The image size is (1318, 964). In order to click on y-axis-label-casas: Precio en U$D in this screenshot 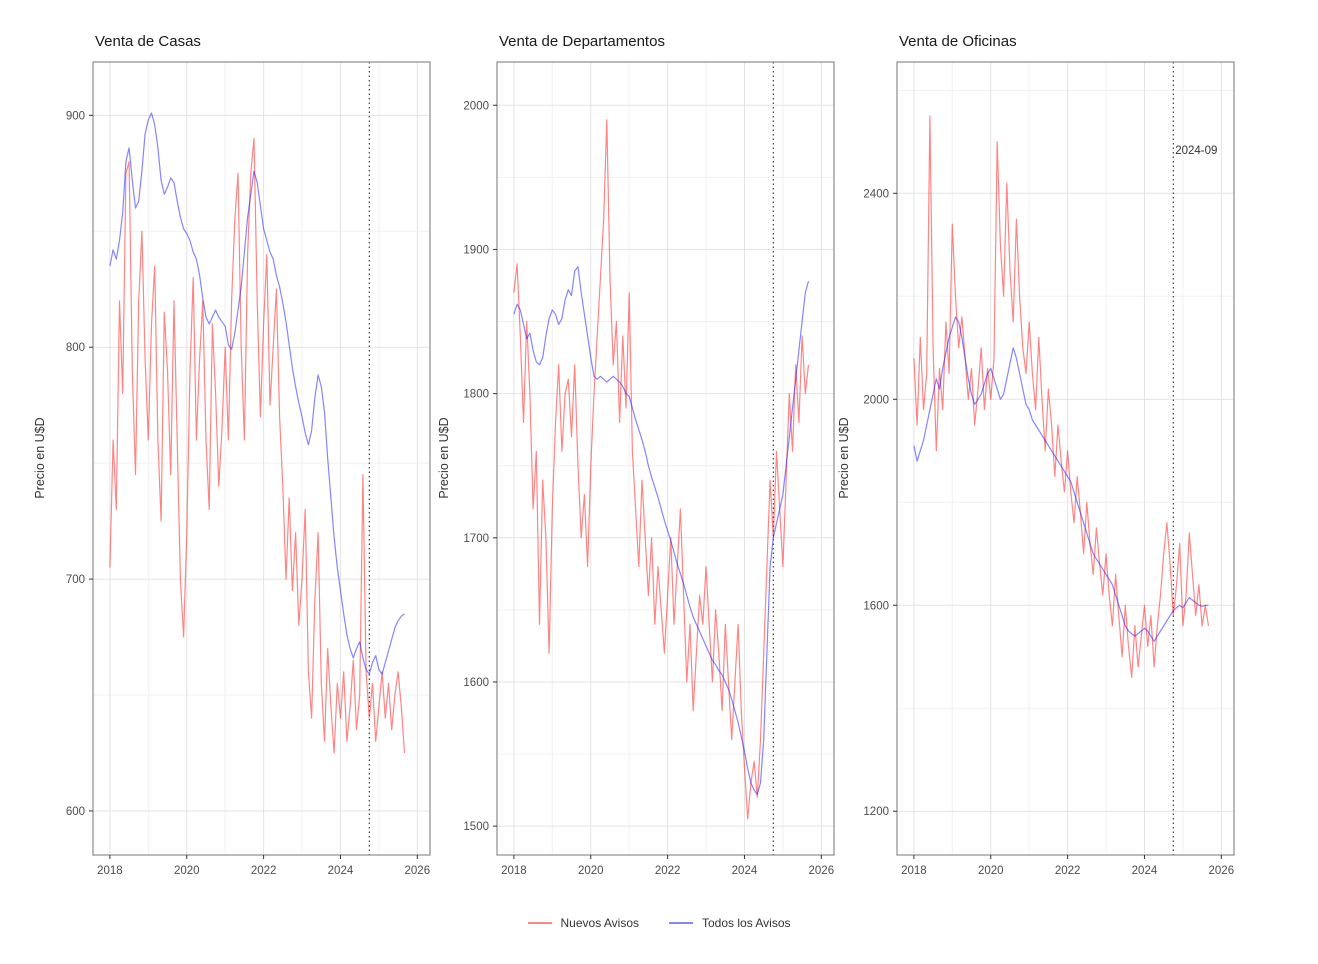, I will do `click(40, 457)`.